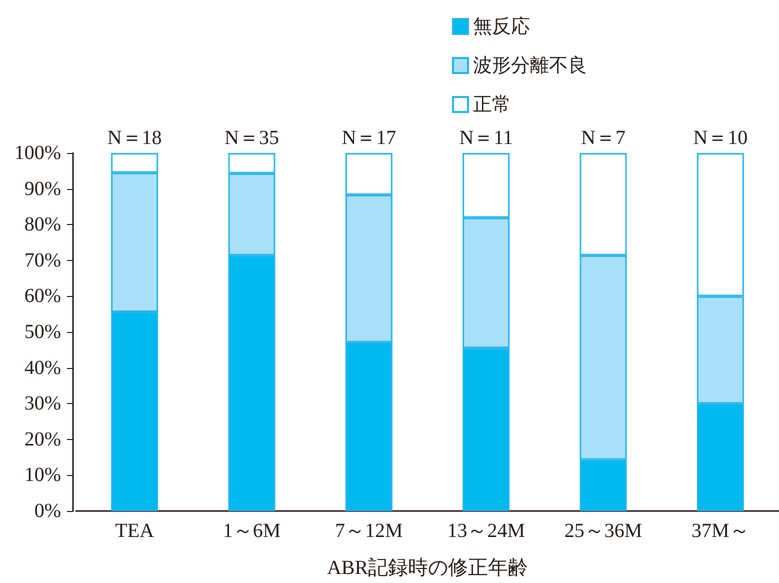 The width and height of the screenshot is (779, 583). What do you see at coordinates (603, 138) in the screenshot?
I see `annotation: N＝7` at bounding box center [603, 138].